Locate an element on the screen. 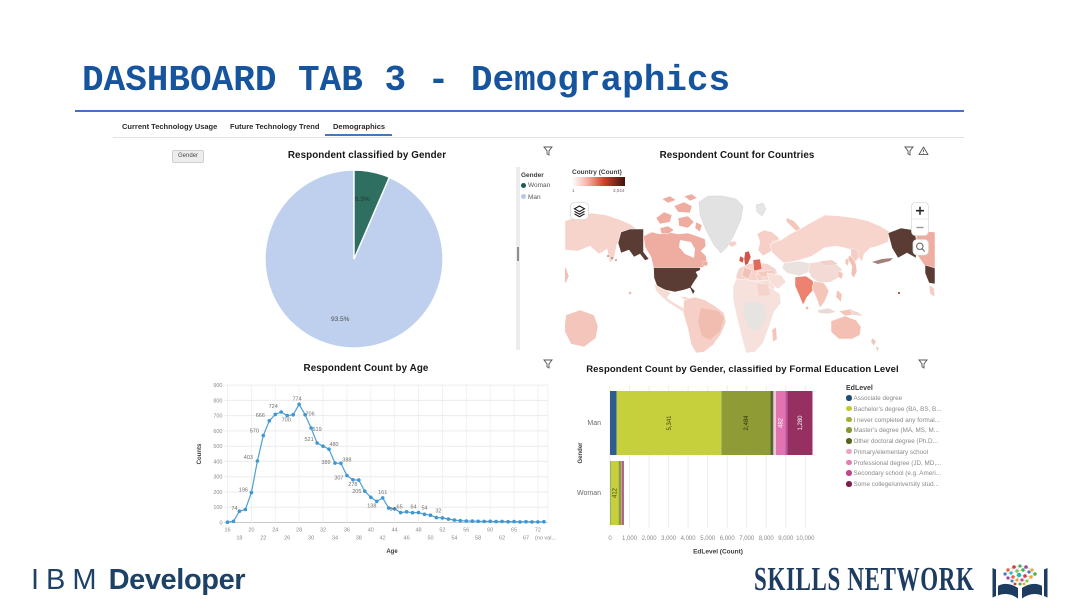 This screenshot has height=608, width=1080. svg-text: 403 is located at coordinates (248, 458).